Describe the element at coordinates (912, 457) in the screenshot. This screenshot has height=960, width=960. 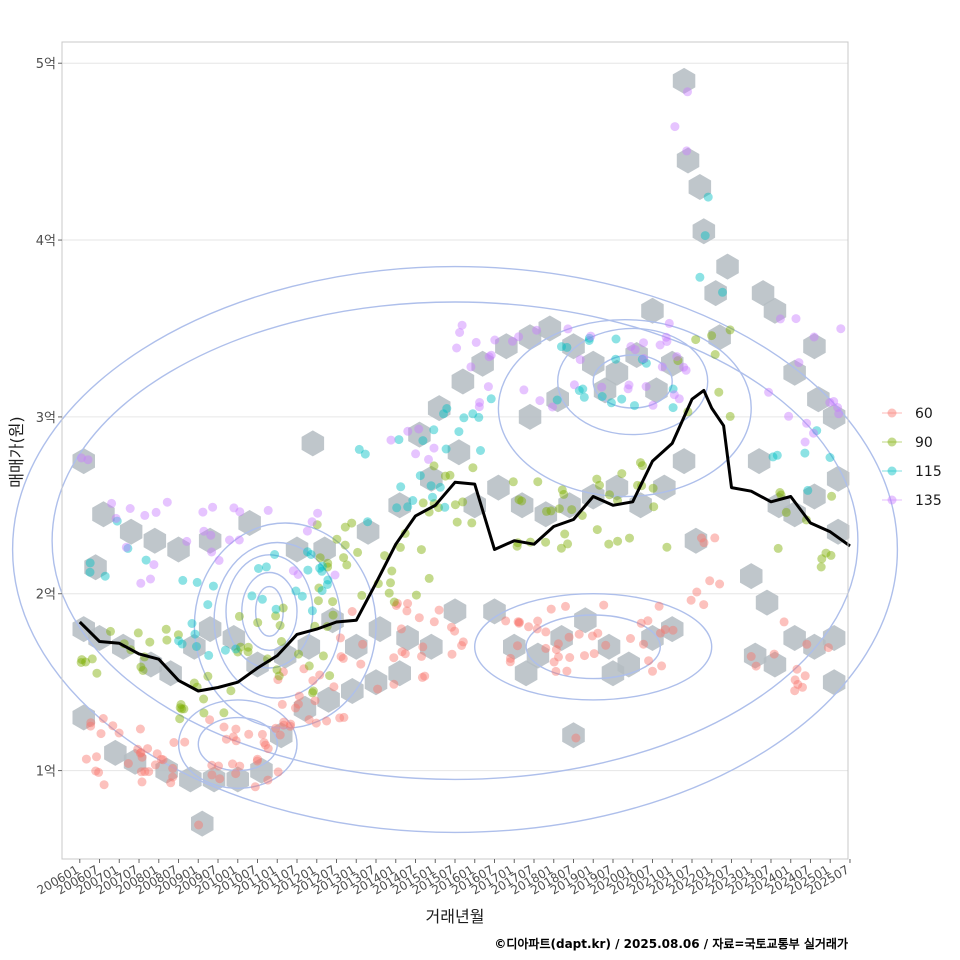
I see `legend: 60 90 115 135` at that location.